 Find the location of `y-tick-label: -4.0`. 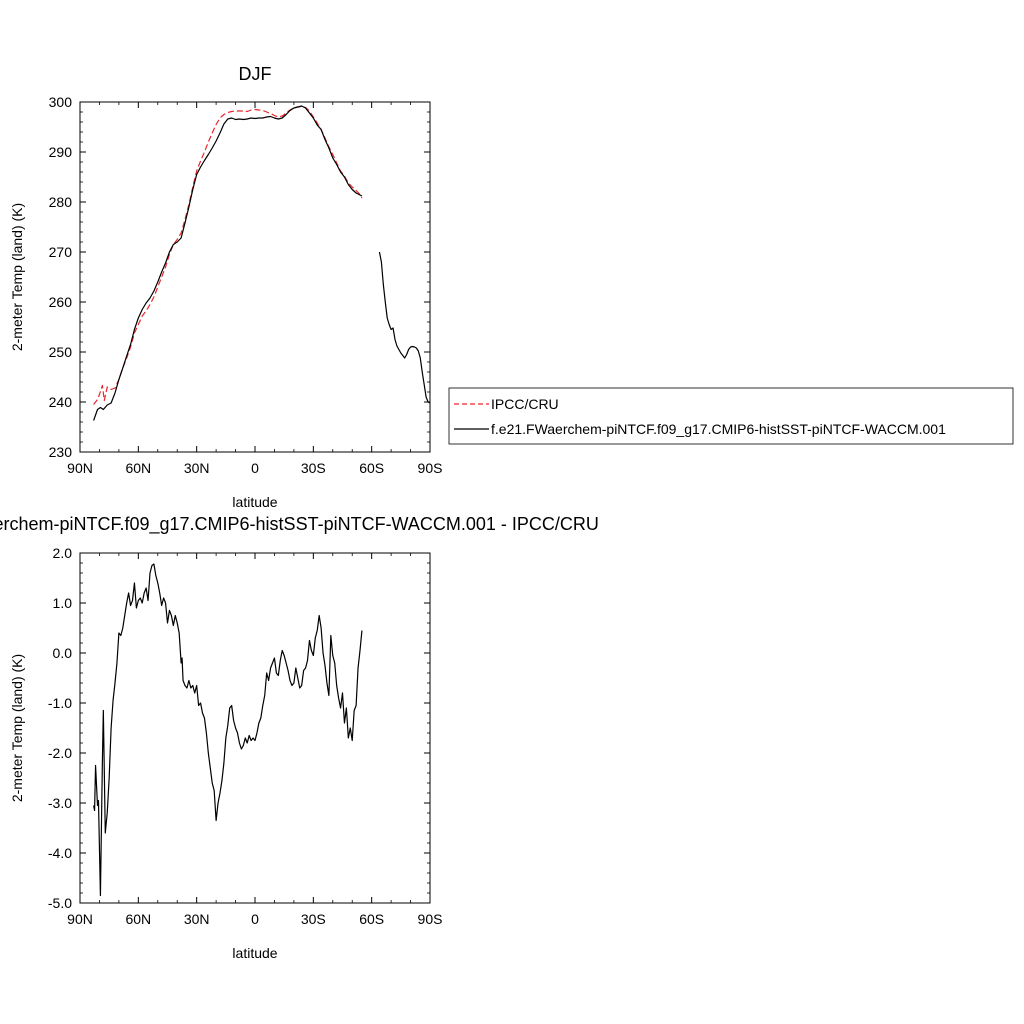

y-tick-label: -4.0 is located at coordinates (60, 853).